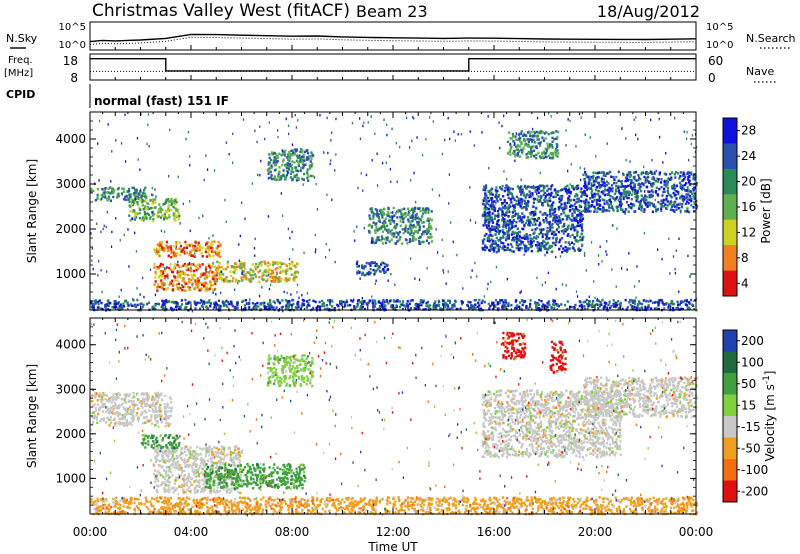 The height and width of the screenshot is (554, 800). Describe the element at coordinates (730, 156) in the screenshot. I see `colorbar-swatch` at that location.